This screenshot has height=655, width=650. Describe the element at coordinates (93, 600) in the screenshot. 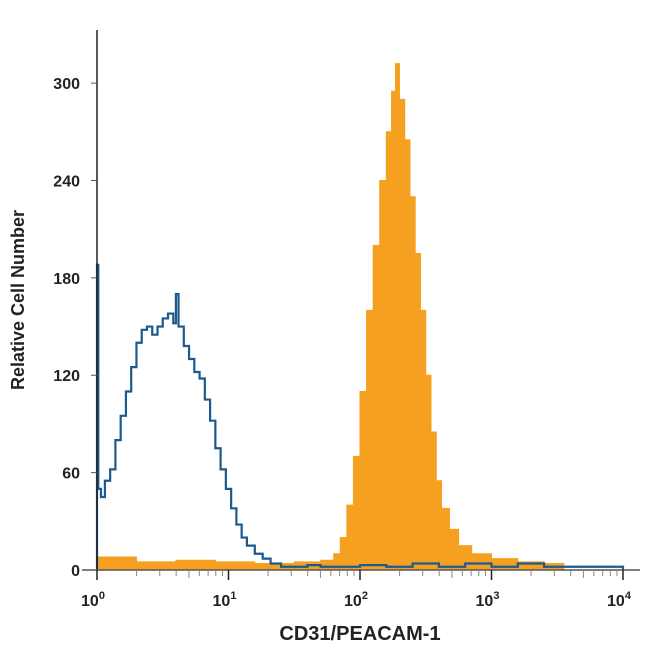

I see `x-tick-label: 10⁰` at that location.